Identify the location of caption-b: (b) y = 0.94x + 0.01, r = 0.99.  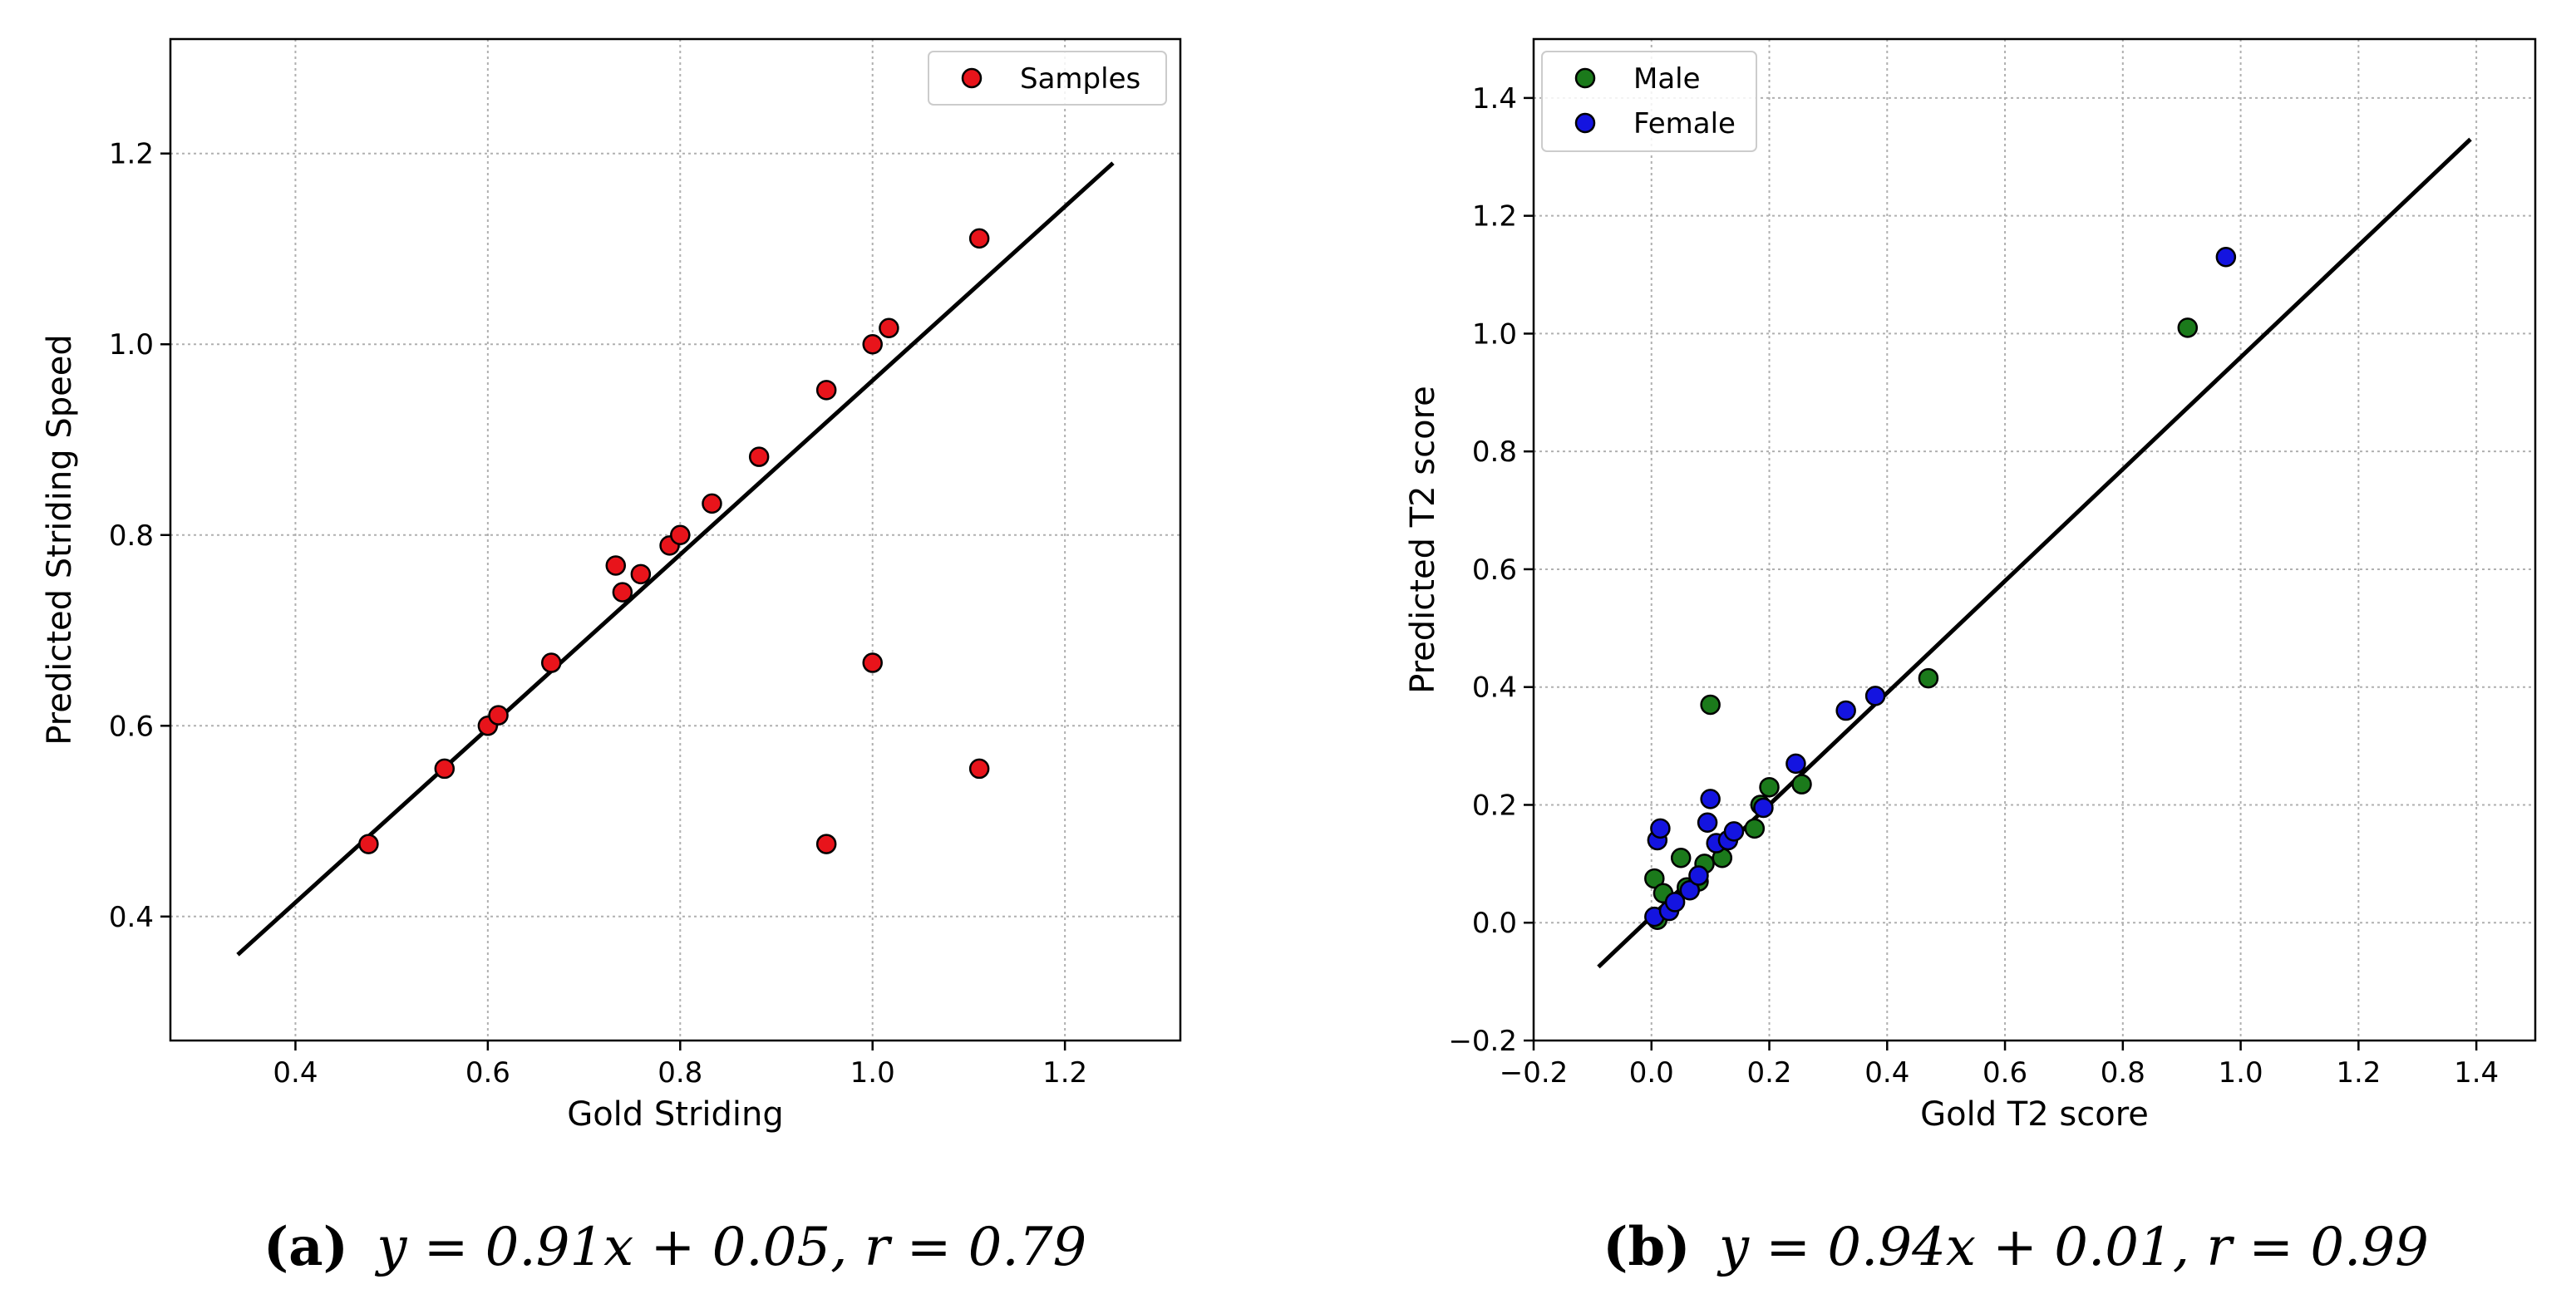
(2016, 1247).